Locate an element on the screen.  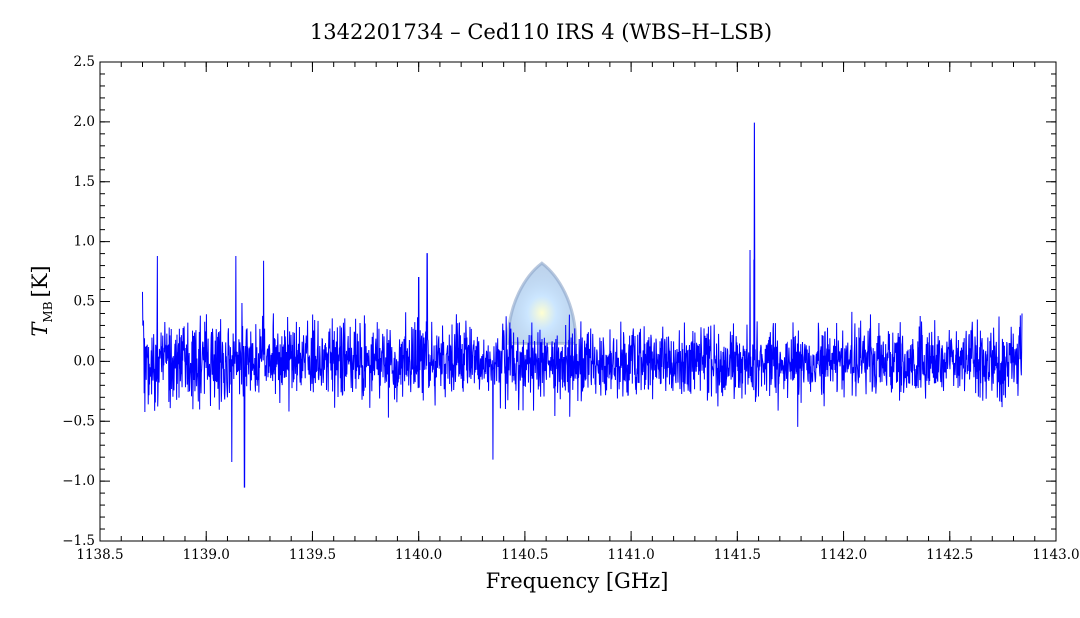
chart-title: 1342201734 – Ced110 IRS 4 (WBS–H–LSB) is located at coordinates (541, 32).